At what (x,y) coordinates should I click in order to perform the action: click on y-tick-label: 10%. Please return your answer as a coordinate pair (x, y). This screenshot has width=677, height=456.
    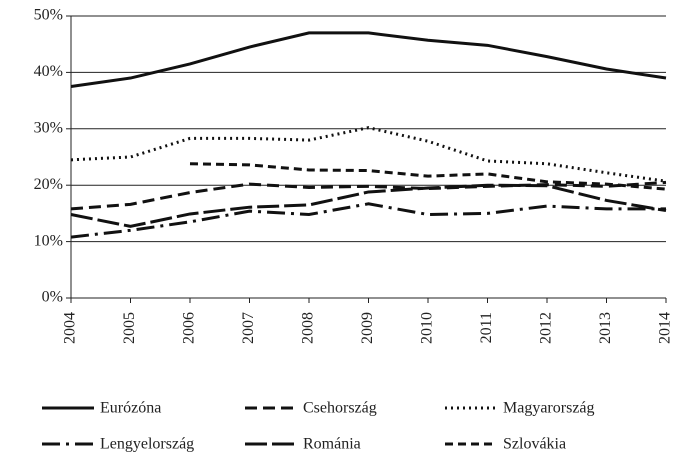
    Looking at the image, I should click on (48, 240).